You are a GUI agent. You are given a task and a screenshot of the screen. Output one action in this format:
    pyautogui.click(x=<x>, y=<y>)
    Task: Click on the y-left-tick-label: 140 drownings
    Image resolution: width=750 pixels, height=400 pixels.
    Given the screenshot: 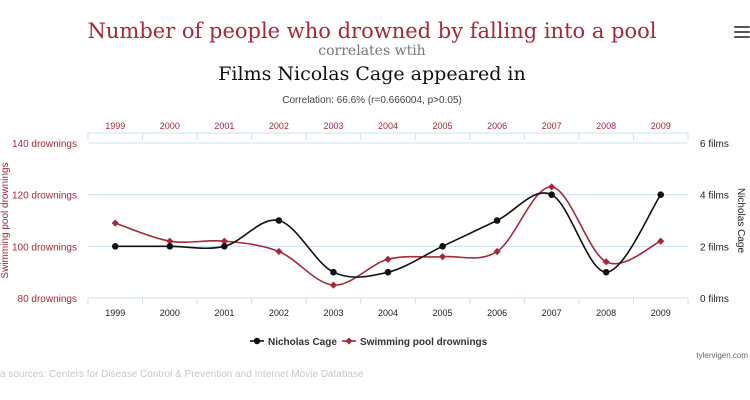 What is the action you would take?
    pyautogui.click(x=44, y=144)
    